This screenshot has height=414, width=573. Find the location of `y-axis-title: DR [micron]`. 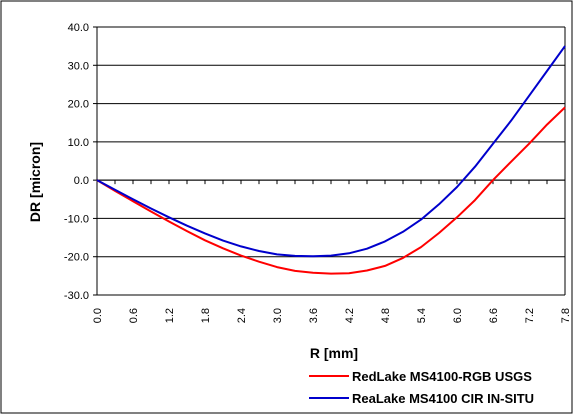

y-axis-title: DR [micron] is located at coordinates (35, 182).